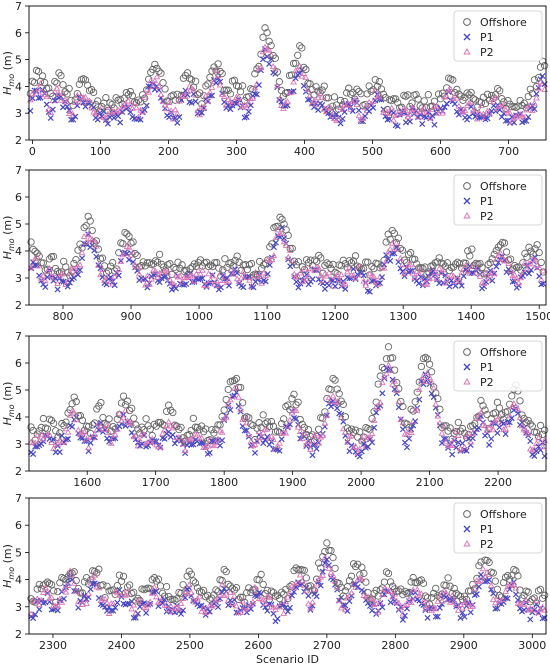 The image size is (550, 670). What do you see at coordinates (8, 566) in the screenshot?
I see `y-axis-label: Hmo (m)` at bounding box center [8, 566].